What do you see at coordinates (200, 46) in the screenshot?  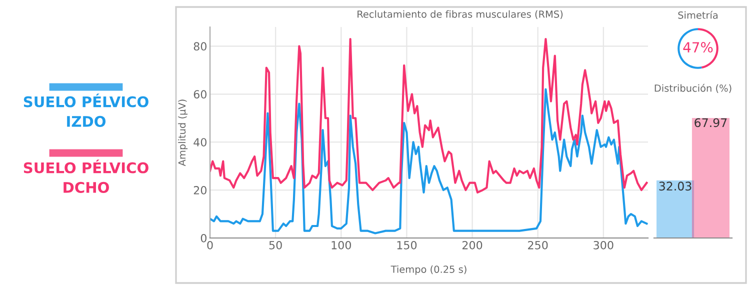 I see `y-tick-label: 80` at bounding box center [200, 46].